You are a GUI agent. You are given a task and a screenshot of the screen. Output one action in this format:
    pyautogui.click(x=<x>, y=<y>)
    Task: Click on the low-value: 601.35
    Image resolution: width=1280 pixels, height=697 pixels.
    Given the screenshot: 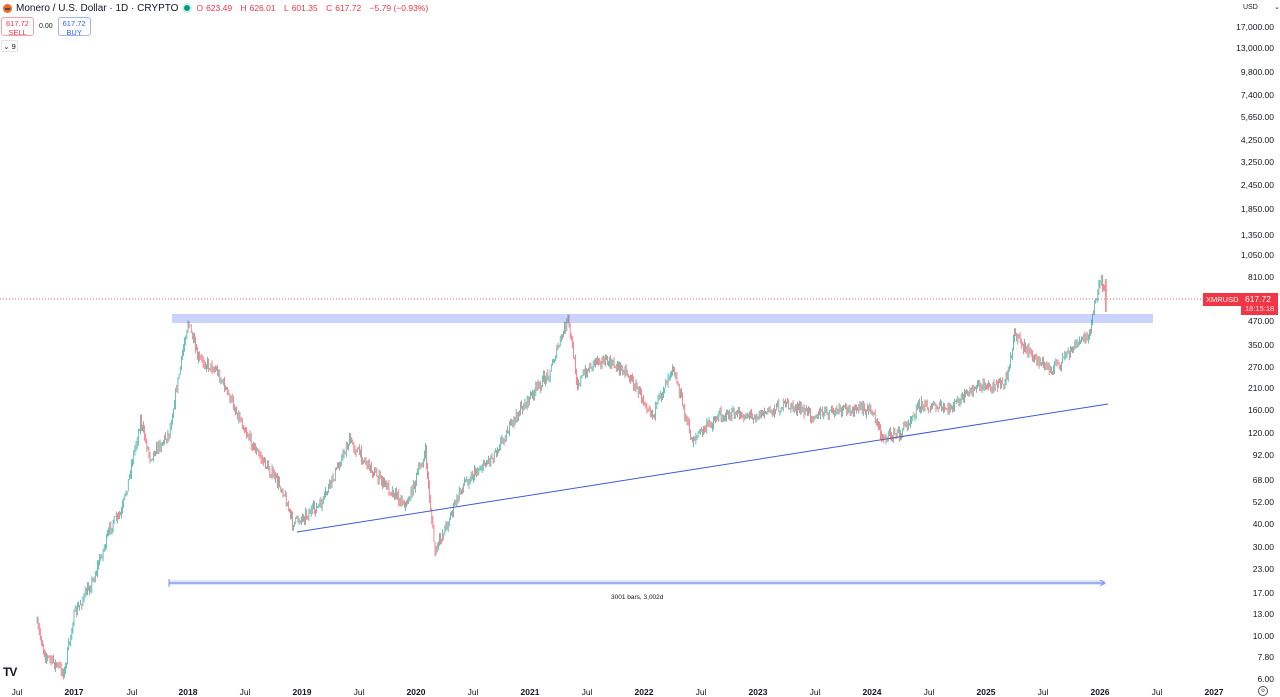 What is the action you would take?
    pyautogui.click(x=304, y=8)
    